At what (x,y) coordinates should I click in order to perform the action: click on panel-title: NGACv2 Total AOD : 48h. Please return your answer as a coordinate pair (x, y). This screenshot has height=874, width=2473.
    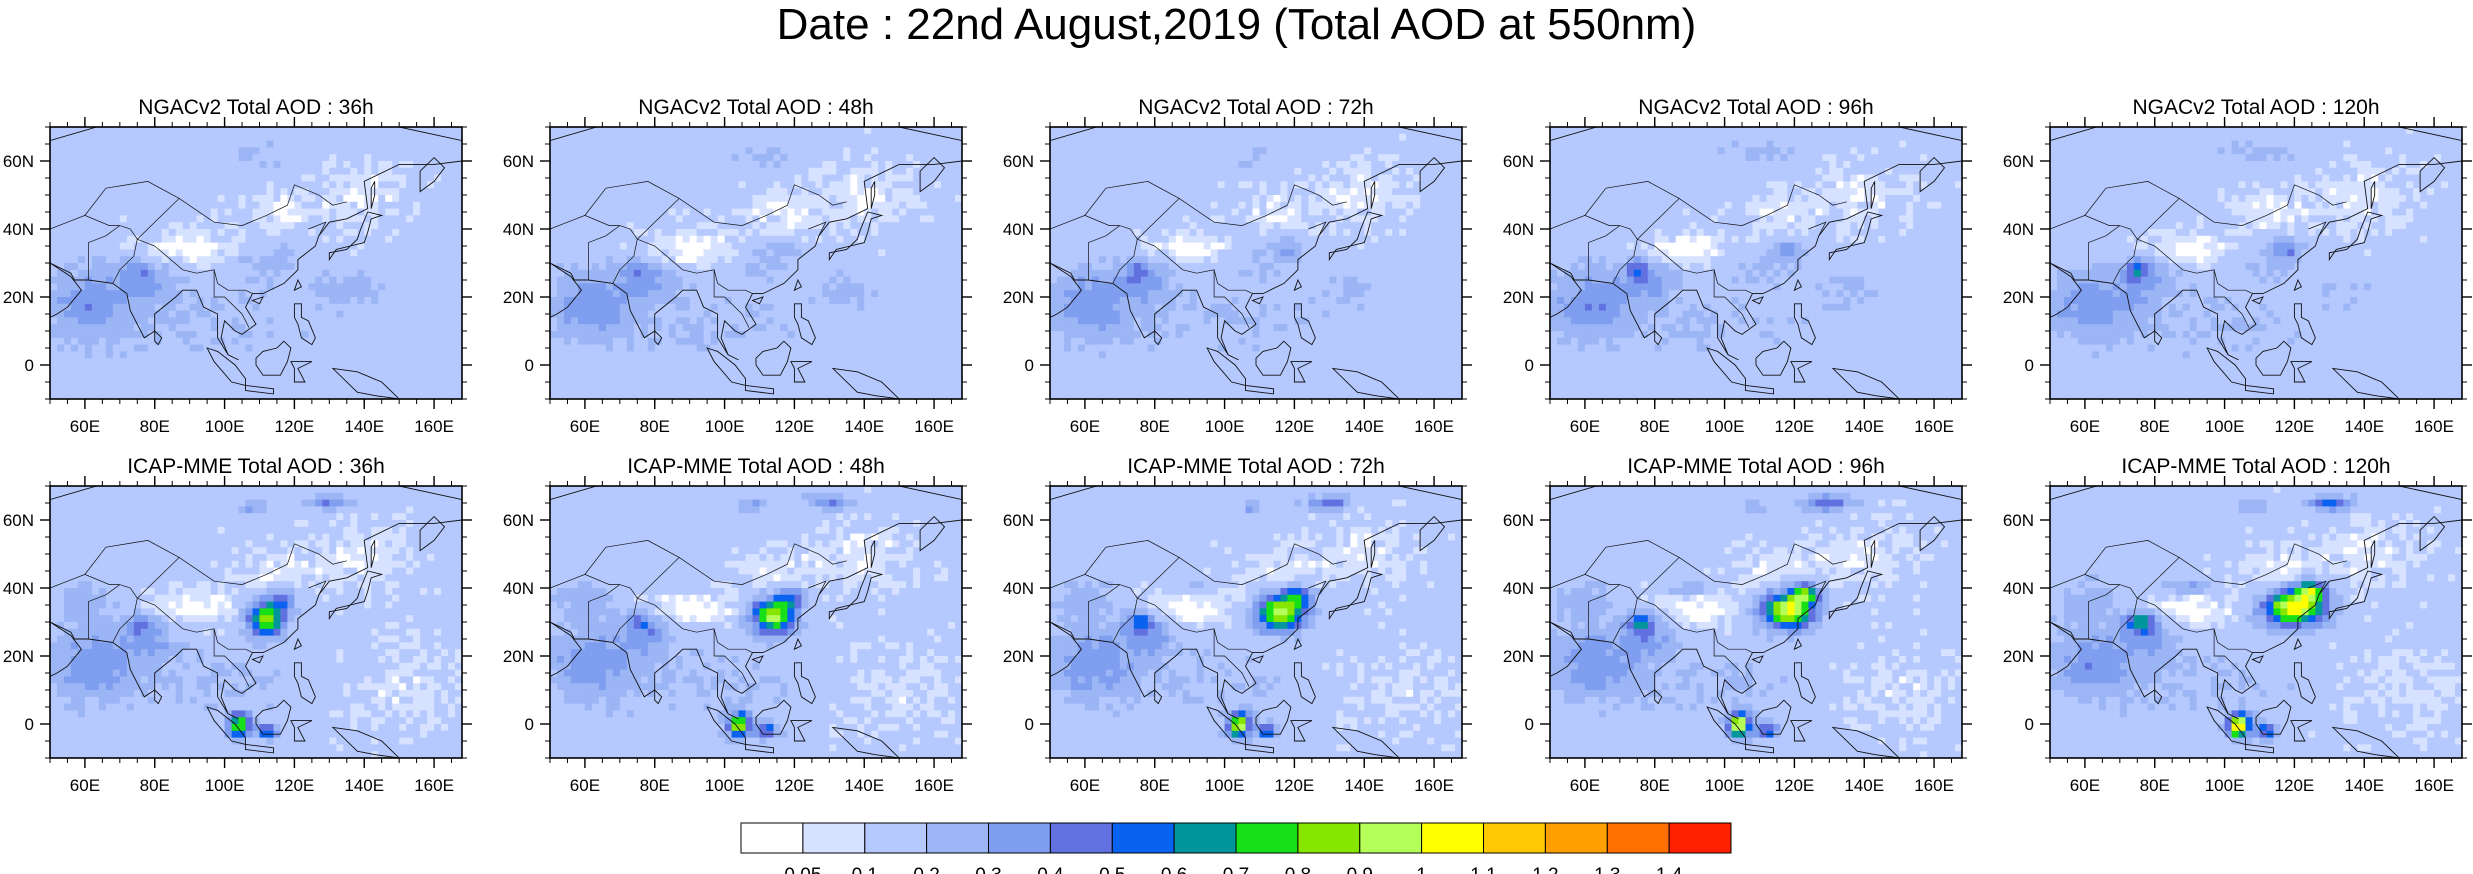
    Looking at the image, I should click on (755, 107).